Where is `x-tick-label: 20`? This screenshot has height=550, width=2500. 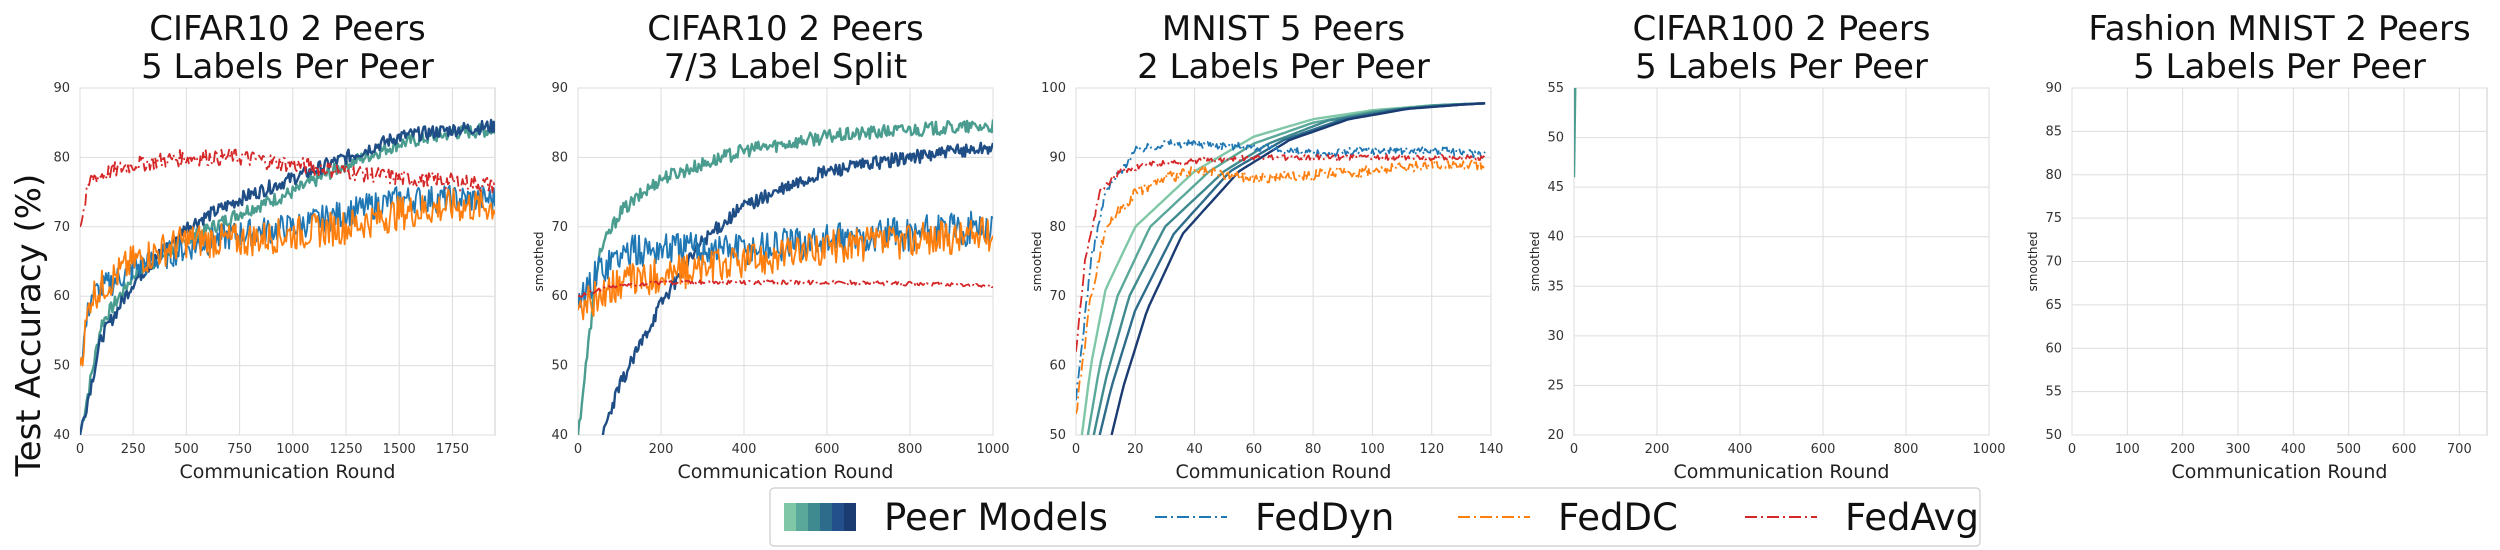 x-tick-label: 20 is located at coordinates (1135, 449).